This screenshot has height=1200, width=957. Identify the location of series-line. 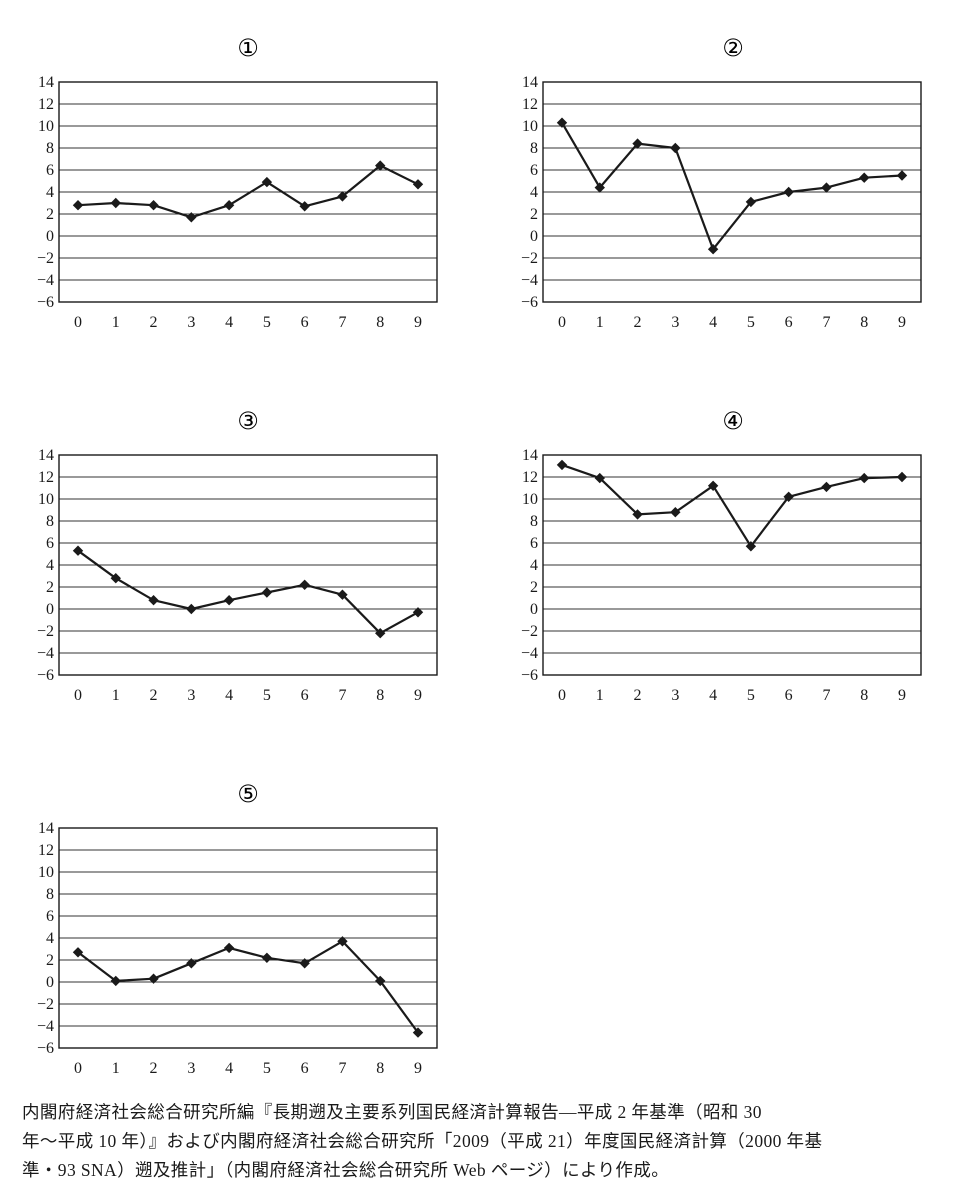
(732, 505).